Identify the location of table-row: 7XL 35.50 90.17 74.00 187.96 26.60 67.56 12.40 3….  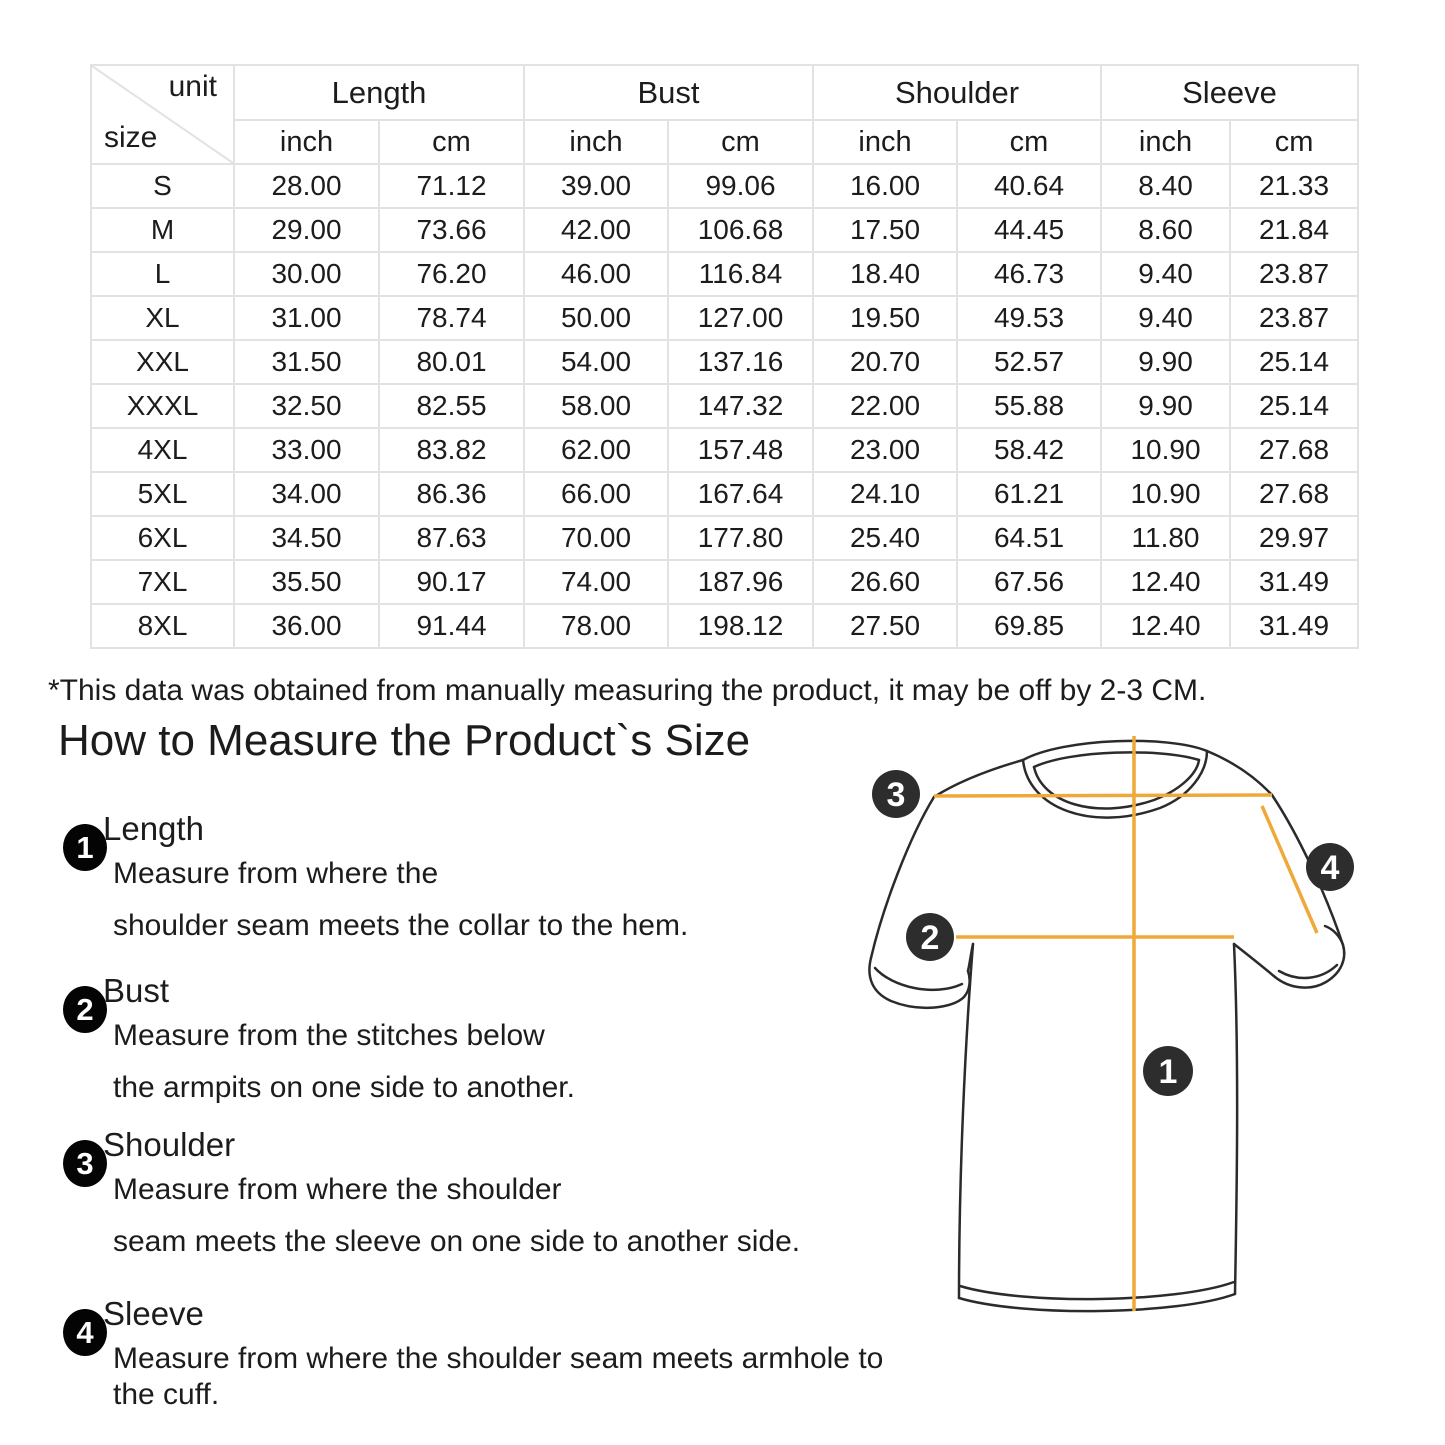
(725, 582).